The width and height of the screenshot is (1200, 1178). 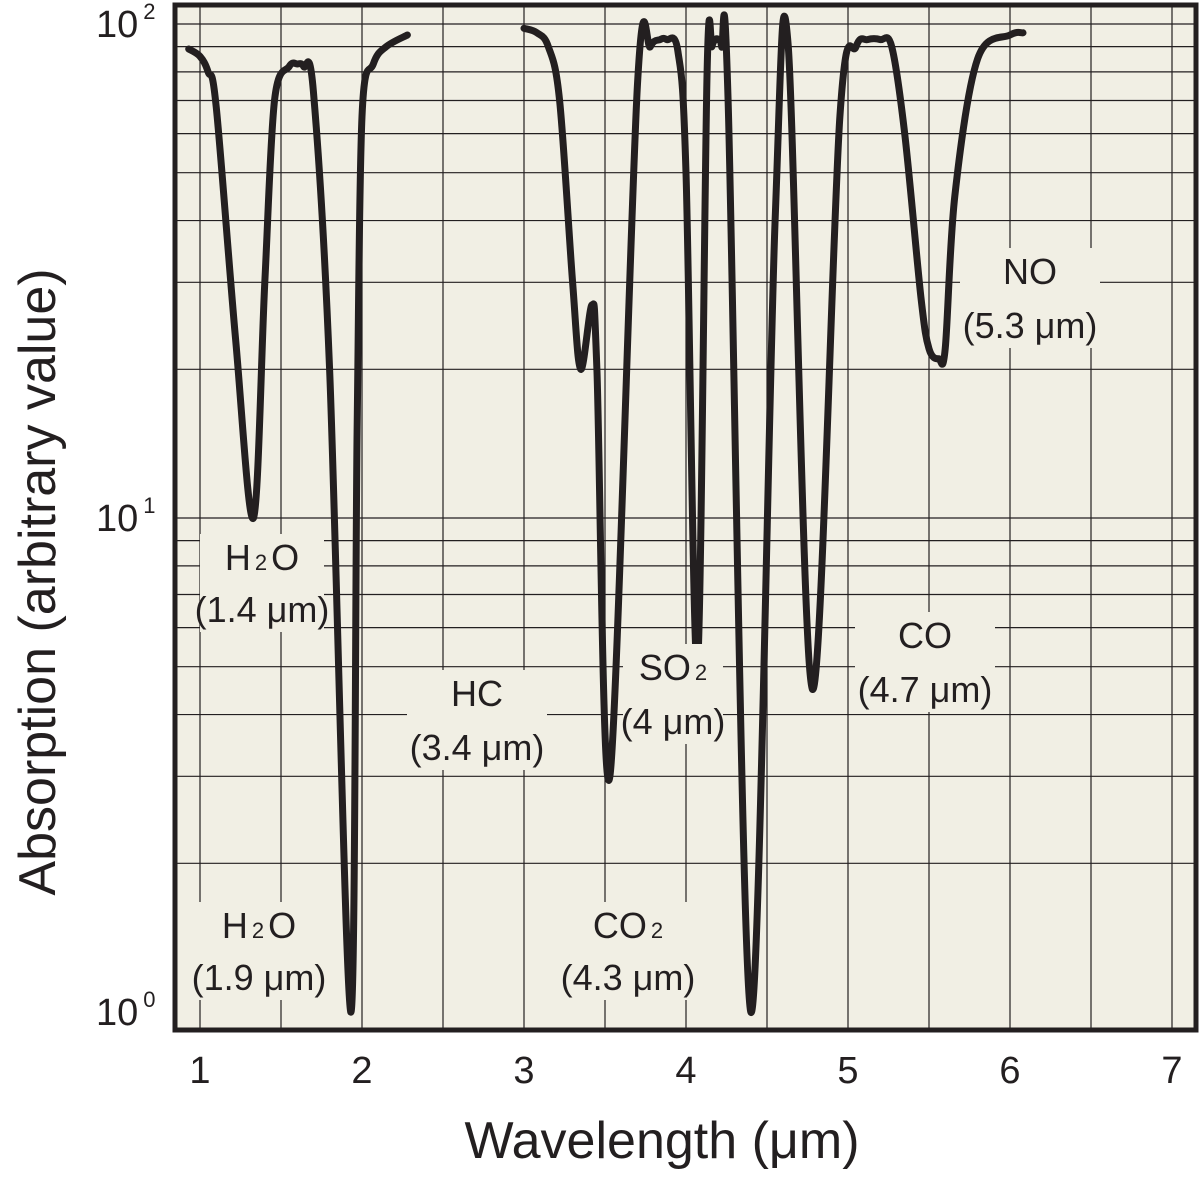 I want to click on y-tick-exponent: 2, so click(x=149, y=12).